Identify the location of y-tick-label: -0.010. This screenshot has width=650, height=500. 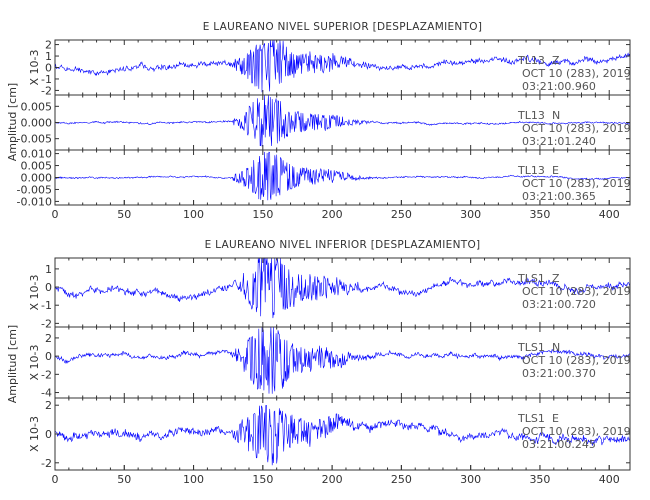
(34, 201).